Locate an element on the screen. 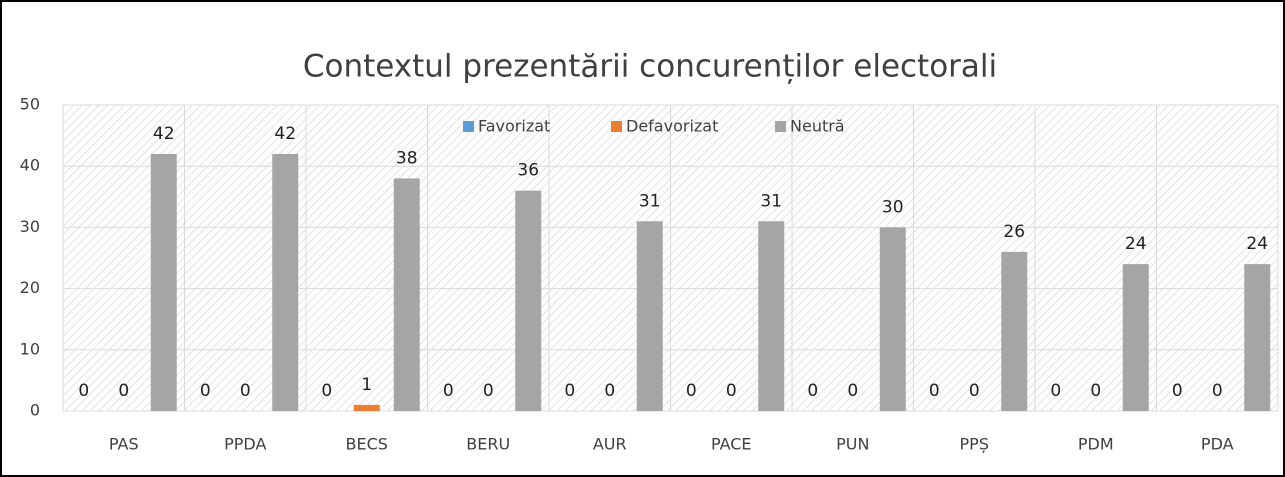 The height and width of the screenshot is (477, 1285). legend-label: Neutră is located at coordinates (817, 126).